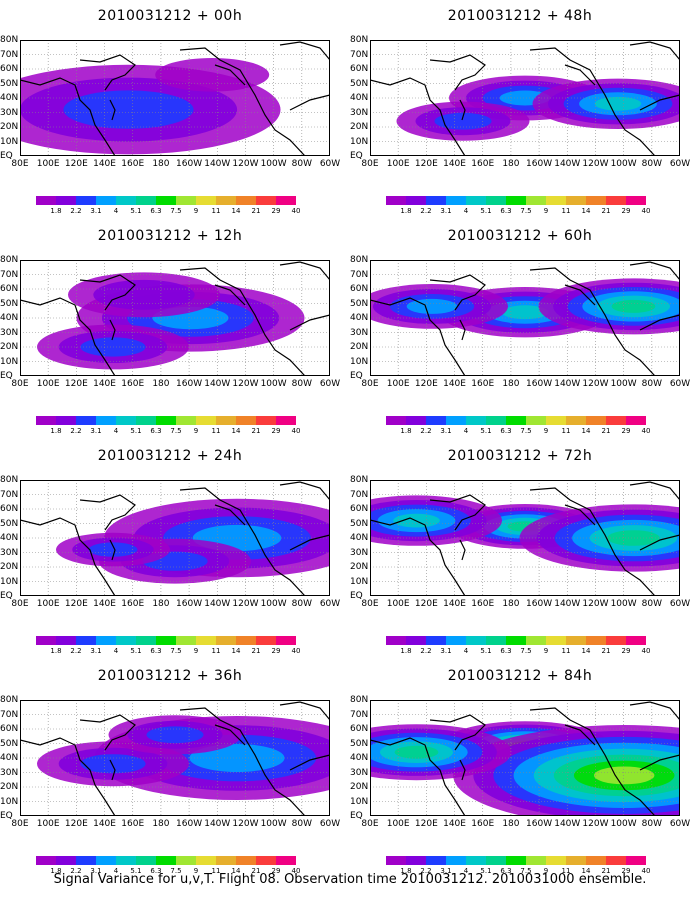 This screenshot has width=700, height=900. What do you see at coordinates (301, 384) in the screenshot?
I see `longitude-label: 80W` at bounding box center [301, 384].